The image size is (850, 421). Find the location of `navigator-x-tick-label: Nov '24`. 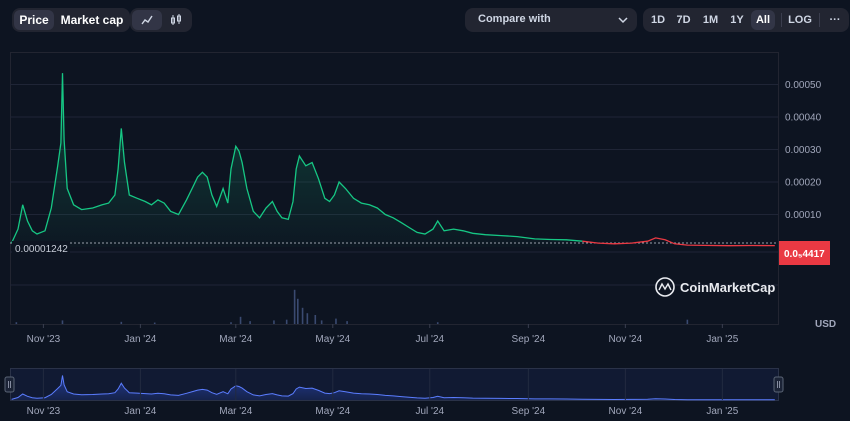

navigator-x-tick-label: Nov '24 is located at coordinates (626, 411).